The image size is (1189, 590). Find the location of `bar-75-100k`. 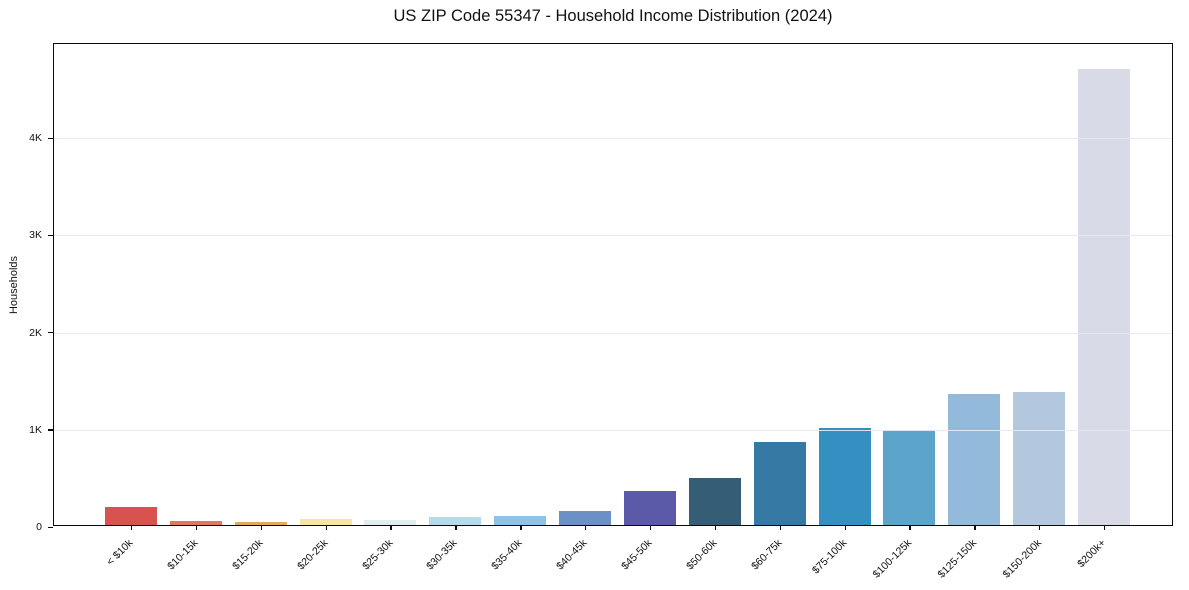

bar-75-100k is located at coordinates (844, 476).